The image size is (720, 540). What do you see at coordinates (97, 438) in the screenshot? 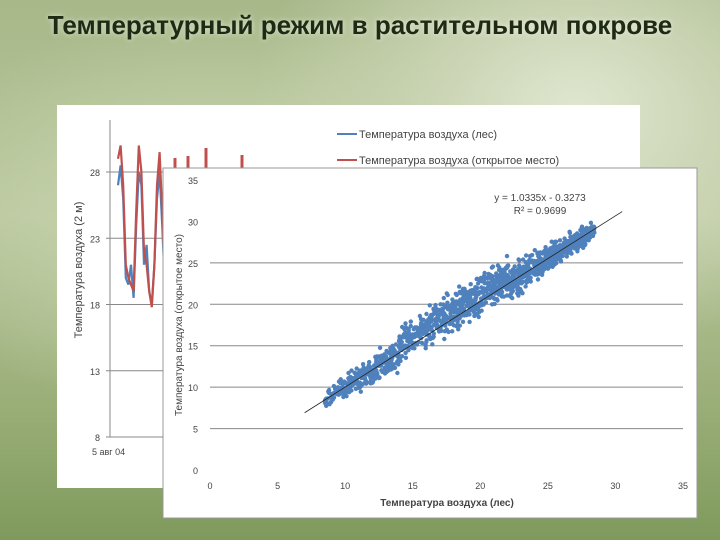
I see `line-chart-ytick: 8` at bounding box center [97, 438].